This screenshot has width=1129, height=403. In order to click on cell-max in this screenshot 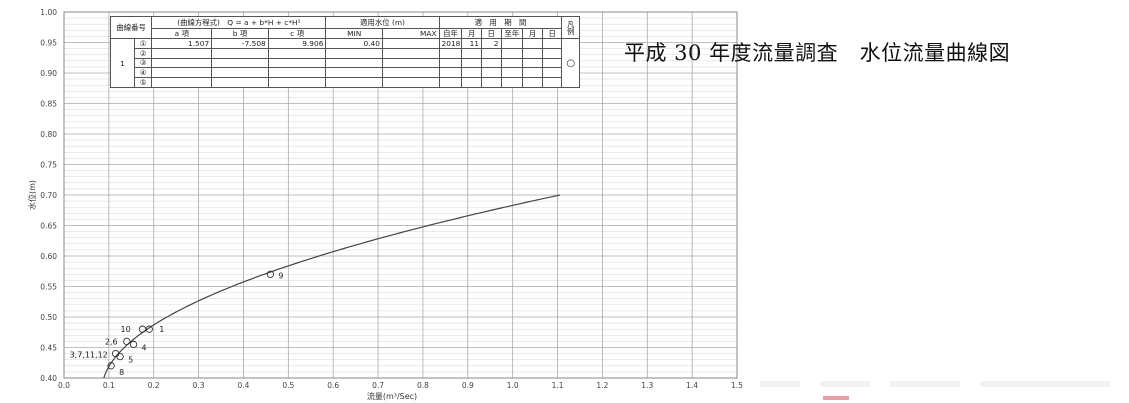, I will do `click(410, 43)`.